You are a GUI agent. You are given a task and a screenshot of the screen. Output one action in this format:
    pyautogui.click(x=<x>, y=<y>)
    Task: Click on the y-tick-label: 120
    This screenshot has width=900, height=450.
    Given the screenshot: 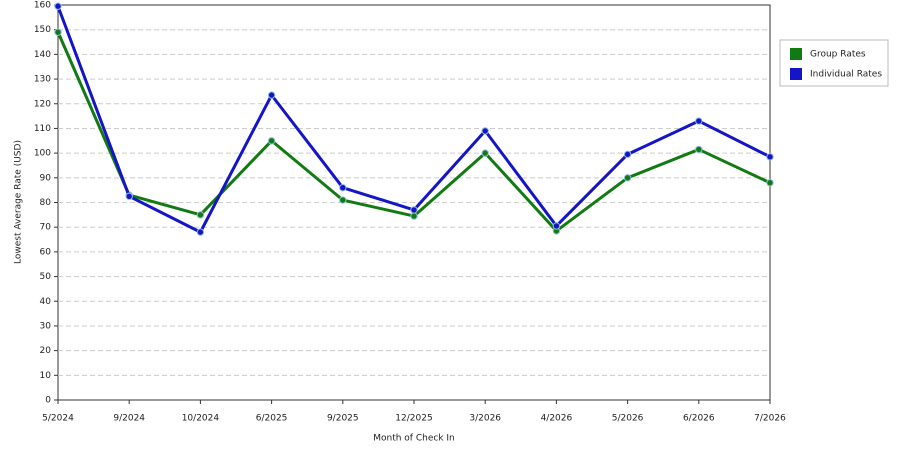 What is the action you would take?
    pyautogui.click(x=42, y=104)
    